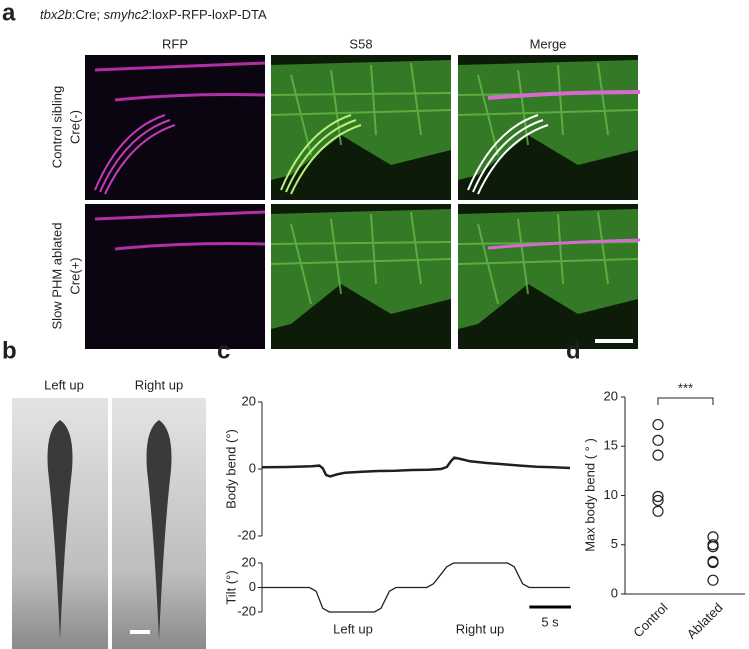 This screenshot has height=649, width=749. I want to click on column-label: Merge, so click(548, 43).